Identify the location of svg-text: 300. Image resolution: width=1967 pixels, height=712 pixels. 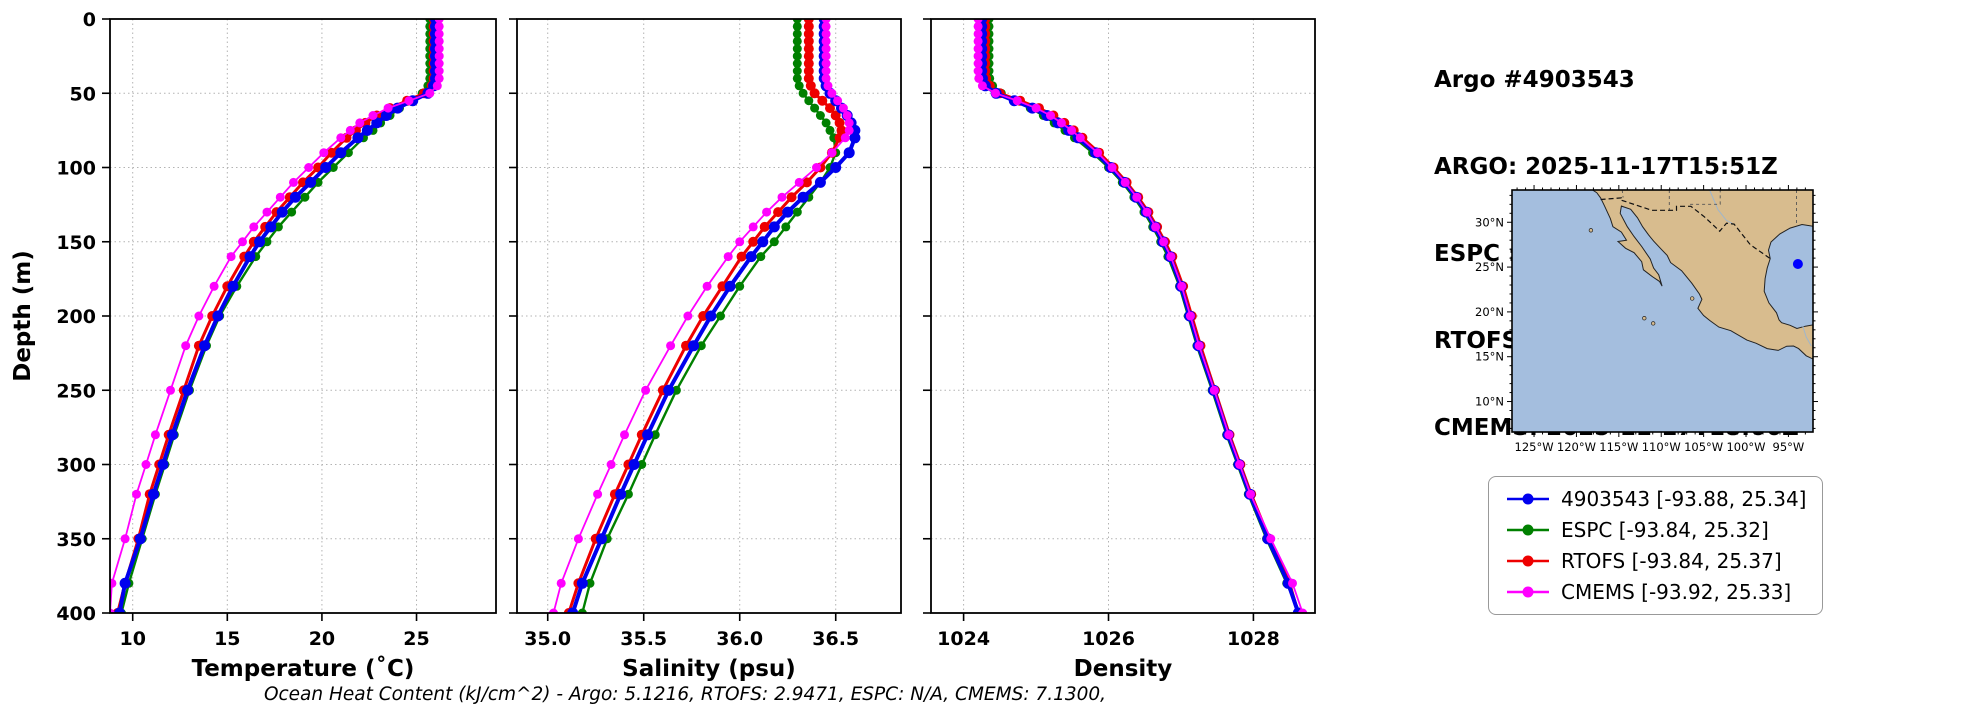
(76, 466).